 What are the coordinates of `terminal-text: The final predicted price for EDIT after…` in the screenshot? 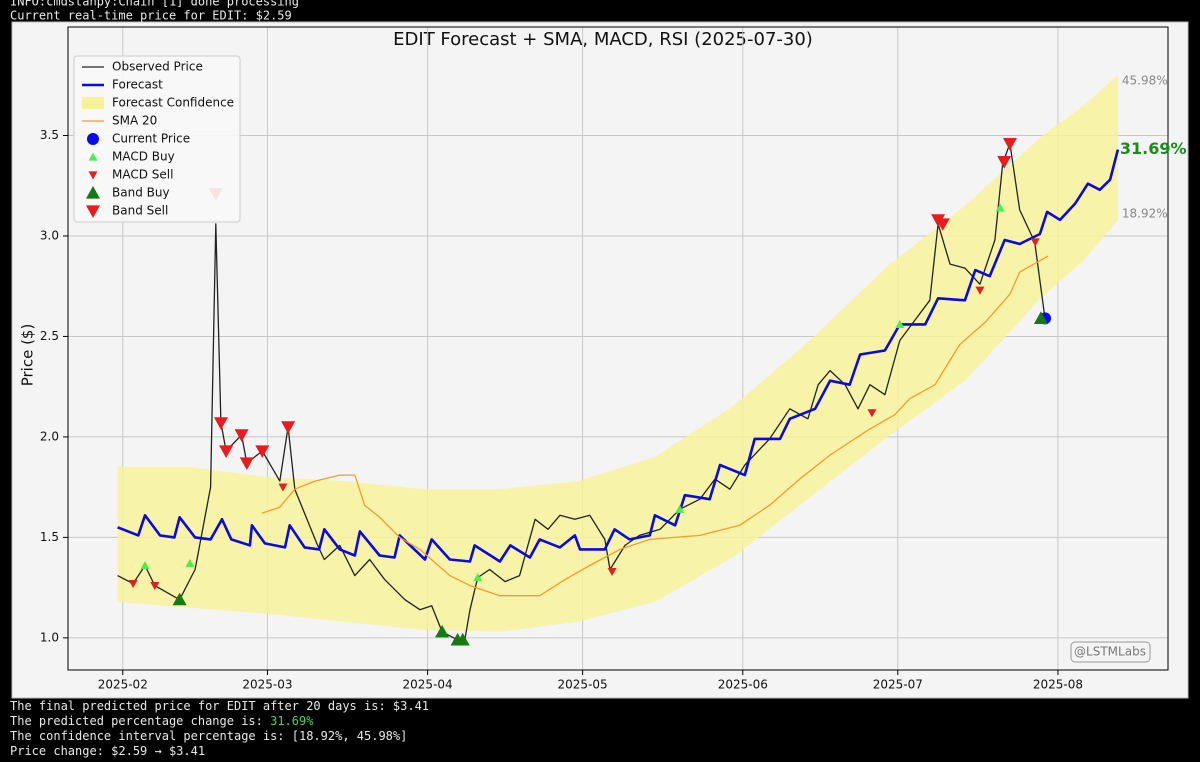 It's located at (219, 706).